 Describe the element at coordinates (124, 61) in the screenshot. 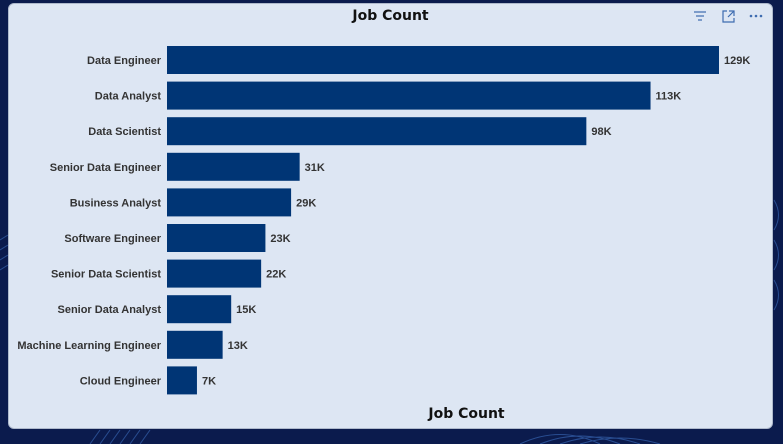

I see `category-label: Data Engineer` at that location.